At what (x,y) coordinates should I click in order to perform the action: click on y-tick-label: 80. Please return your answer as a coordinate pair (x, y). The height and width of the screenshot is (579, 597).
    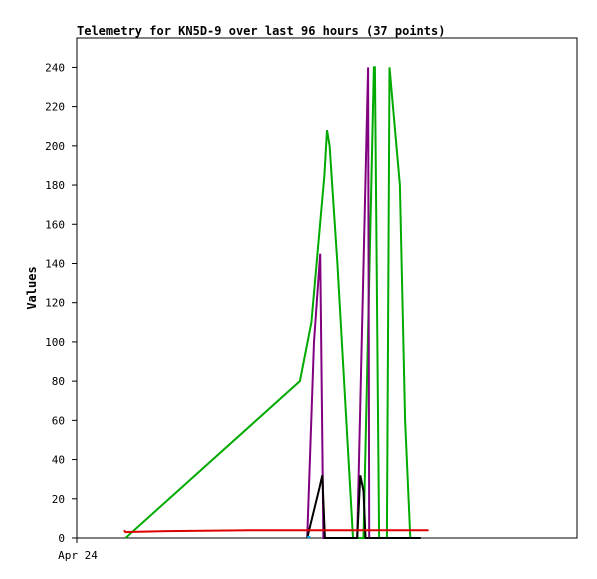
    Looking at the image, I should click on (58, 381).